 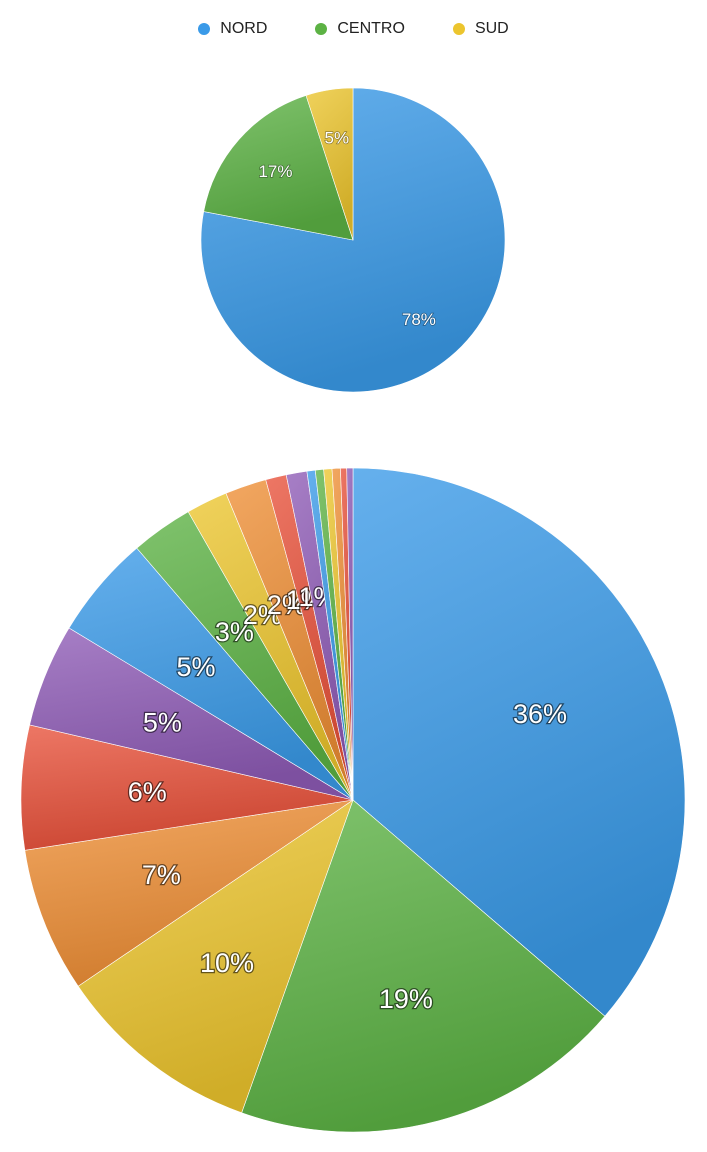 What do you see at coordinates (540, 714) in the screenshot?
I see `slice-label: 36%` at bounding box center [540, 714].